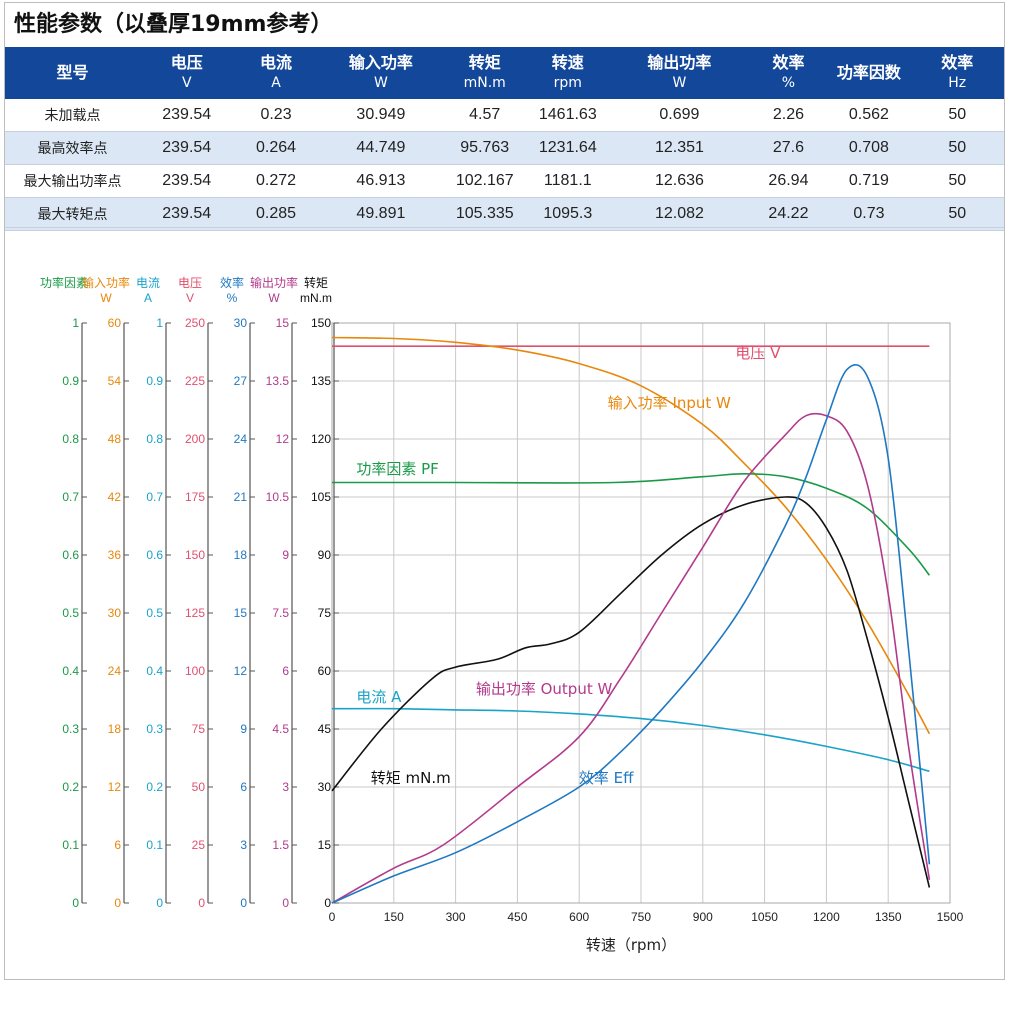 The height and width of the screenshot is (1010, 1010). I want to click on axis-tick-label-eff: 9, so click(243, 729).